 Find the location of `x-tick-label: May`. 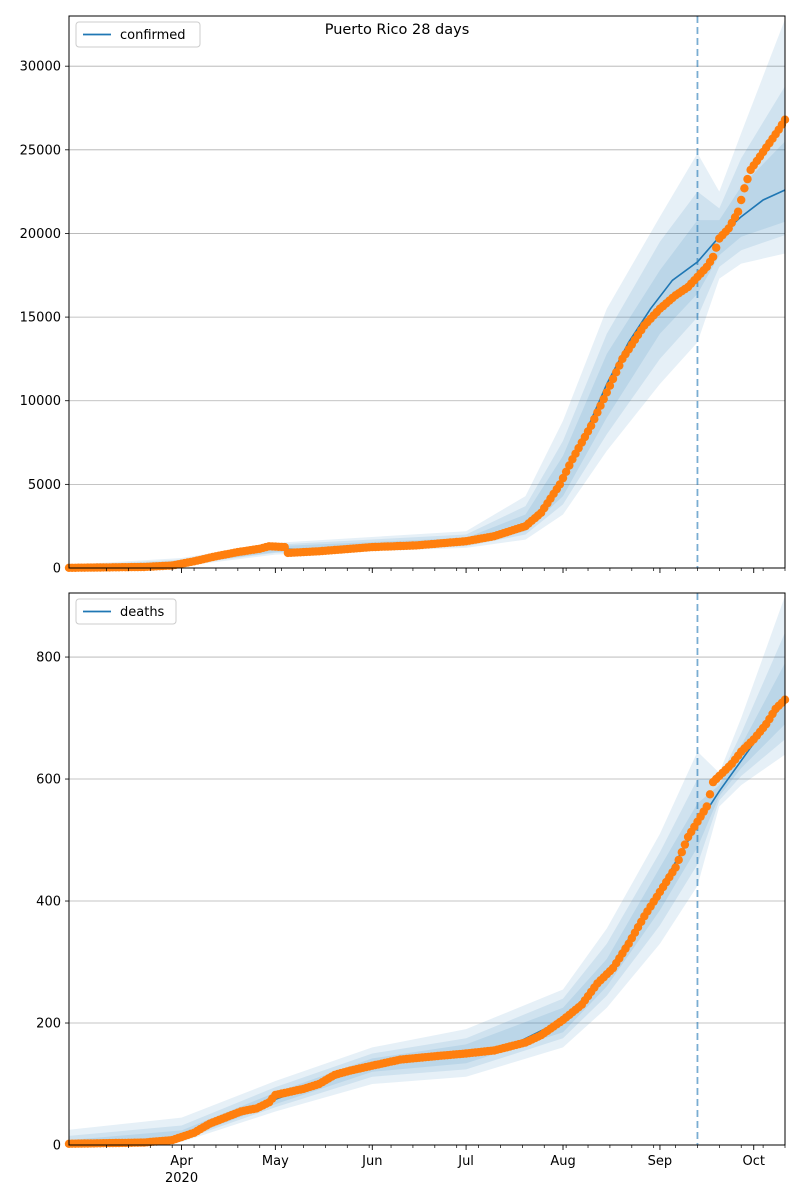

x-tick-label: May is located at coordinates (275, 1161).